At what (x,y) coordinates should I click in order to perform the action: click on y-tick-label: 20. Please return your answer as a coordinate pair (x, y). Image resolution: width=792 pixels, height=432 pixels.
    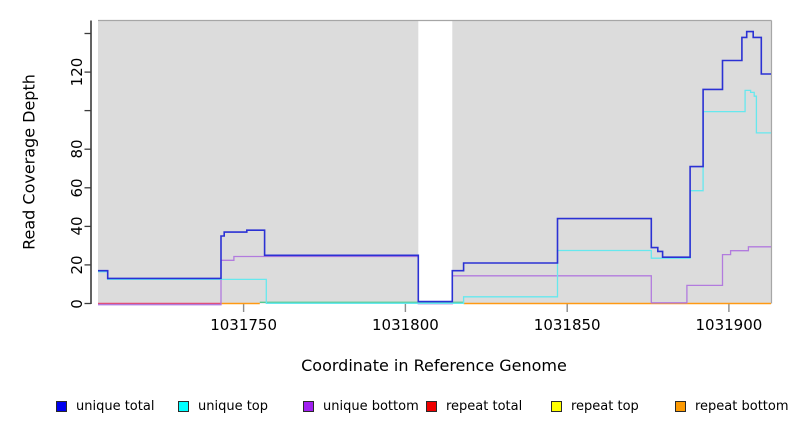
    Looking at the image, I should click on (77, 265).